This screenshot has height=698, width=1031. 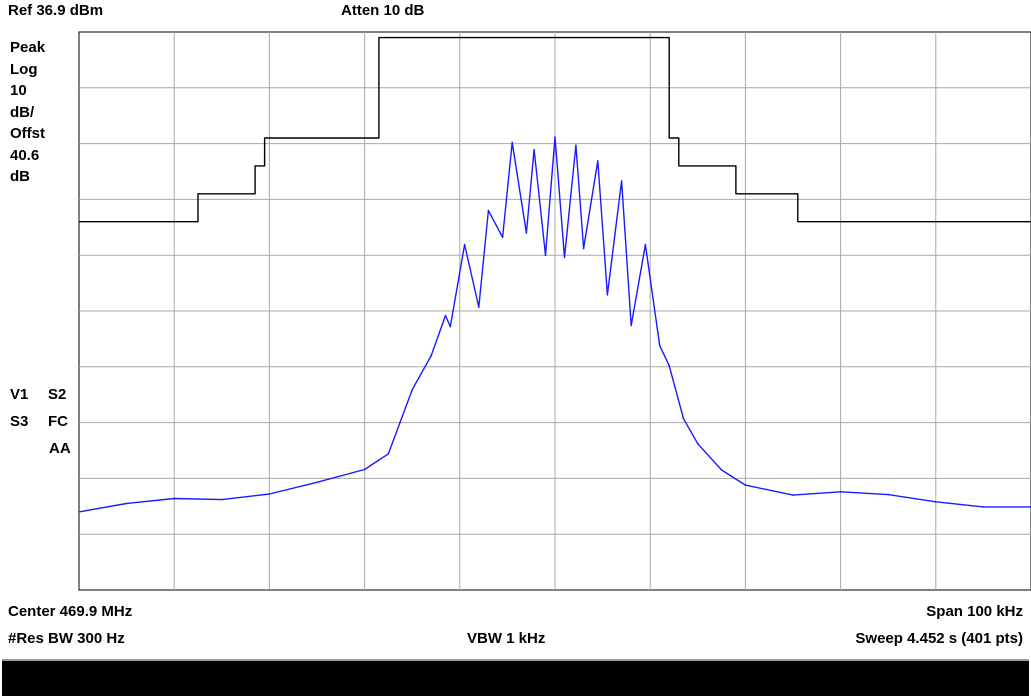 I want to click on video-bandwidth: VBW 1 kHz, so click(x=506, y=638).